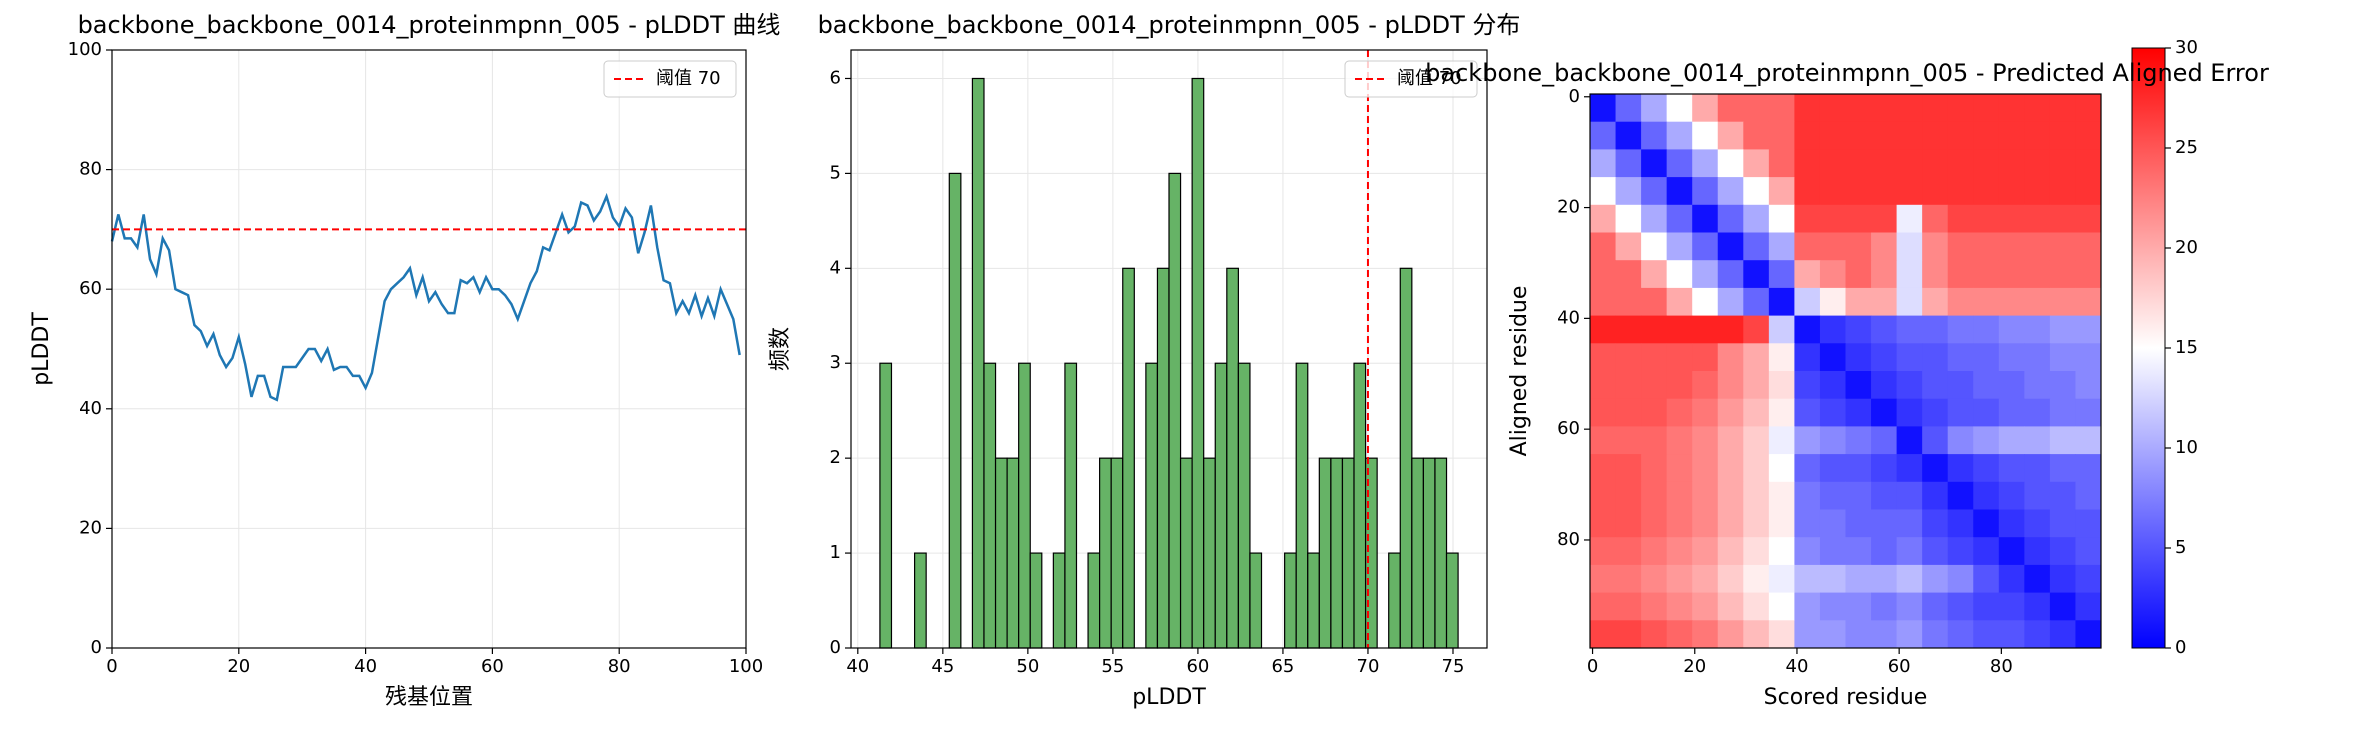 The width and height of the screenshot is (2374, 730). I want to click on x-tick-label: 20, so click(1694, 666).